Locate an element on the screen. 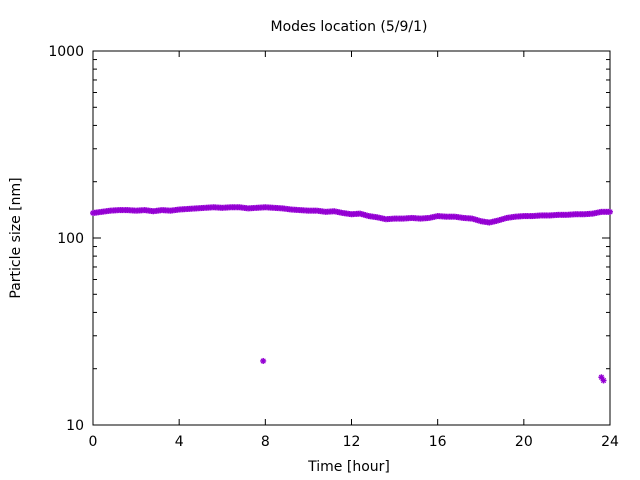  x-tick-label: 0 is located at coordinates (93, 442).